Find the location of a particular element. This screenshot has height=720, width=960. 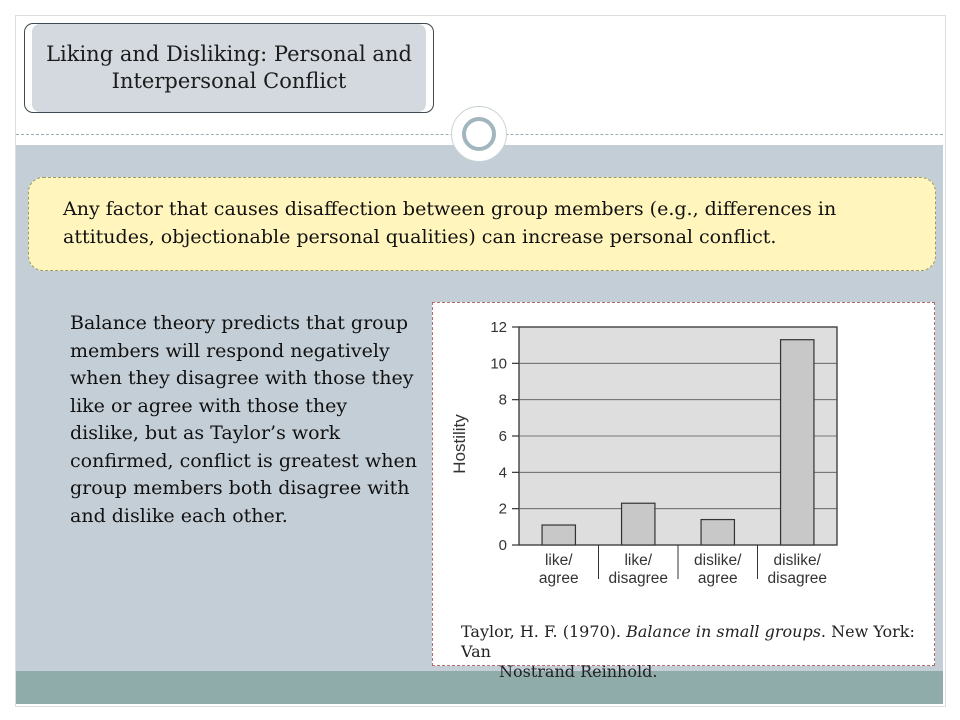

y-axis-label: Hostility is located at coordinates (459, 444).